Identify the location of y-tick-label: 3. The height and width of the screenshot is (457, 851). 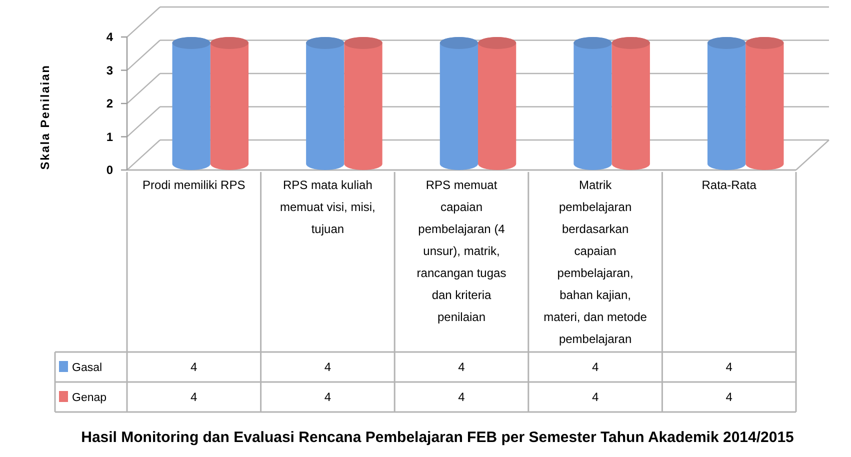
(110, 70).